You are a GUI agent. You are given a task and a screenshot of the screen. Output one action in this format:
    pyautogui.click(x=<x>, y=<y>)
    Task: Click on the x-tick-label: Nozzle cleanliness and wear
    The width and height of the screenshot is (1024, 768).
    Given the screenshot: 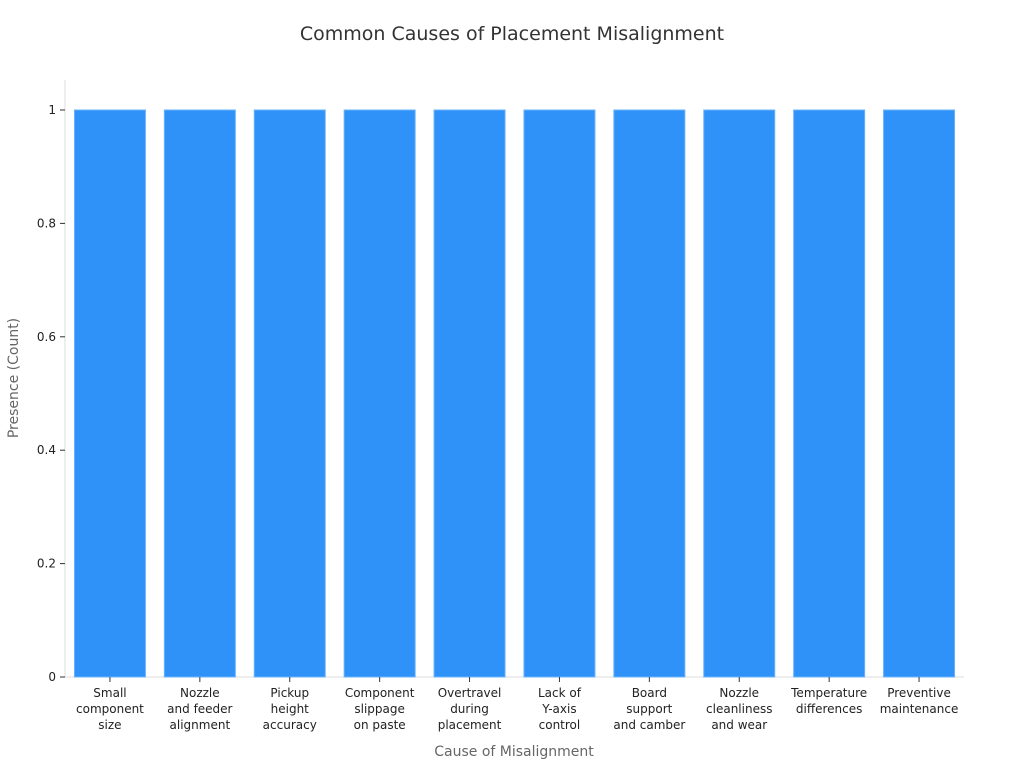 What is the action you would take?
    pyautogui.click(x=739, y=709)
    